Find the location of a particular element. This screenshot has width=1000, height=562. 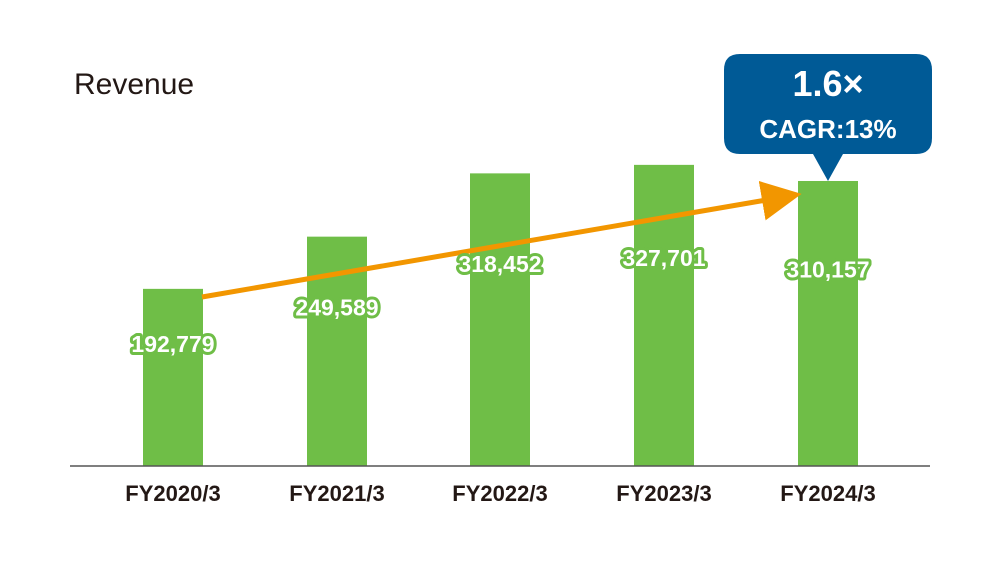

callout-bubble is located at coordinates (828, 117).